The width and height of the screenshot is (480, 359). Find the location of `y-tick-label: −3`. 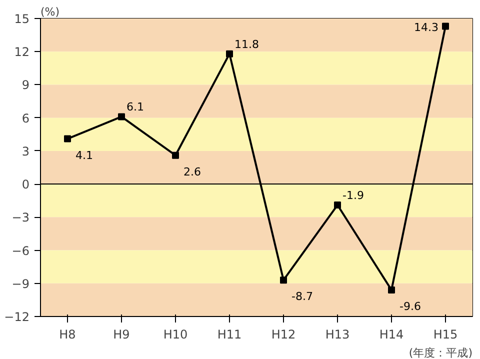

y-tick-label: −3 is located at coordinates (21, 217).